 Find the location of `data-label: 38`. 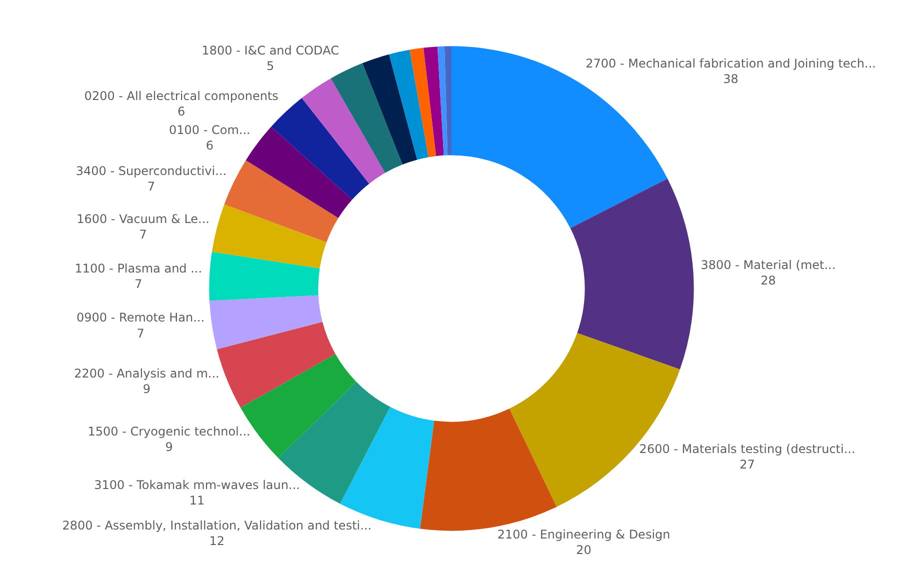

data-label: 38 is located at coordinates (730, 79).